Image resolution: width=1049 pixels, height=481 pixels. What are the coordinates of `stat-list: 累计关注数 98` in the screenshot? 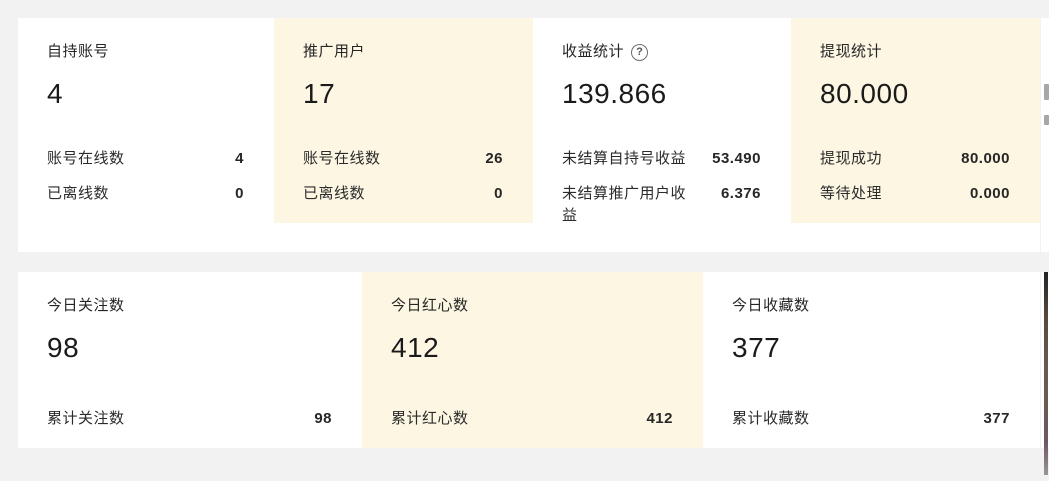 It's located at (189, 419).